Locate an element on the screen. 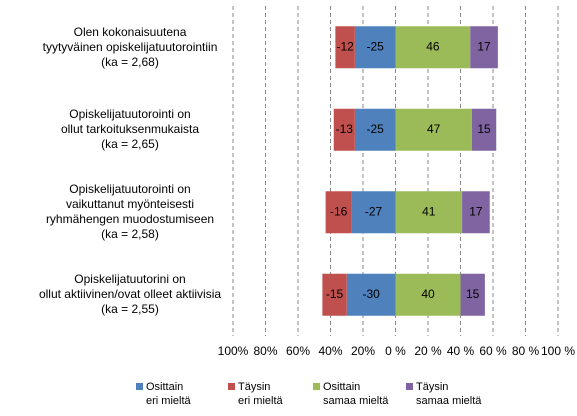  value-label: -13 is located at coordinates (345, 129).